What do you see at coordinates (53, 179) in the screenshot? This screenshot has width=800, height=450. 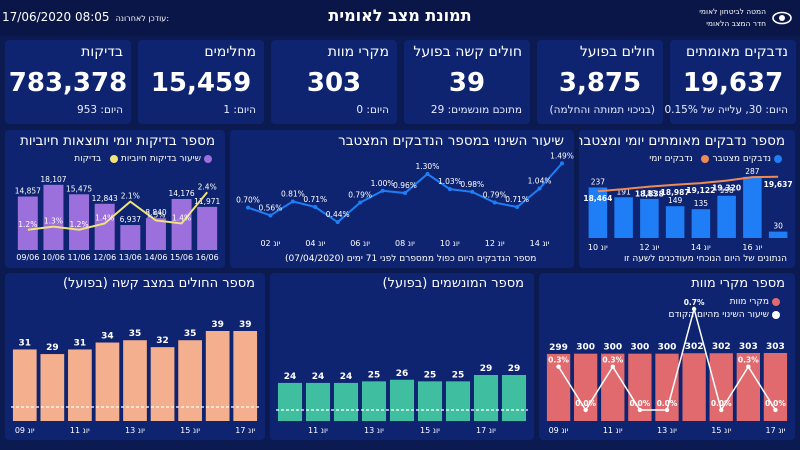 I see `bar-value: 18,107` at bounding box center [53, 179].